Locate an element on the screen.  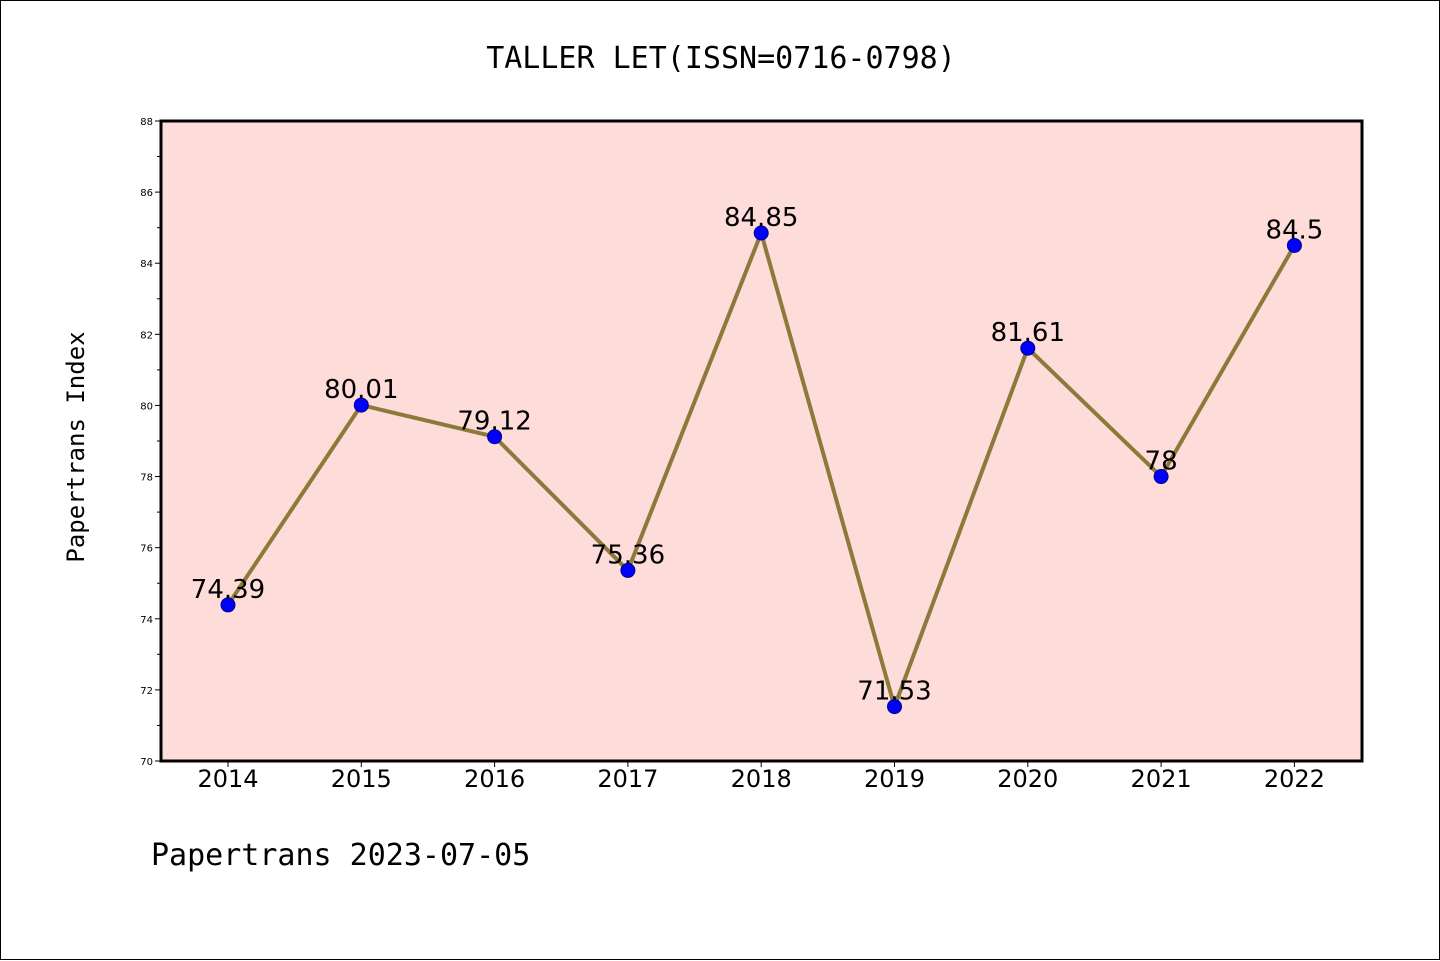
data-label: 71.53 is located at coordinates (894, 692).